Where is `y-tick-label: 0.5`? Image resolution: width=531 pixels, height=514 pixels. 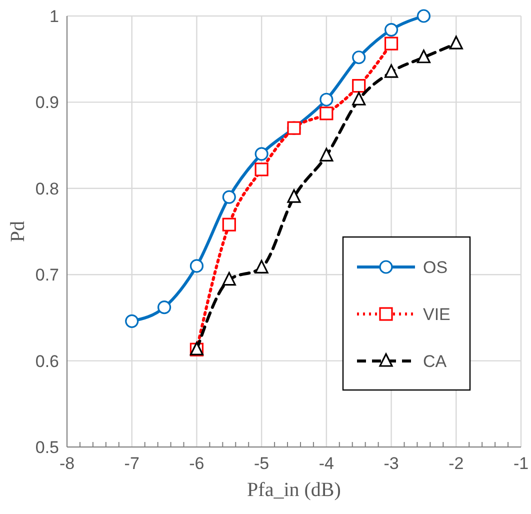 y-tick-label: 0.5 is located at coordinates (47, 447).